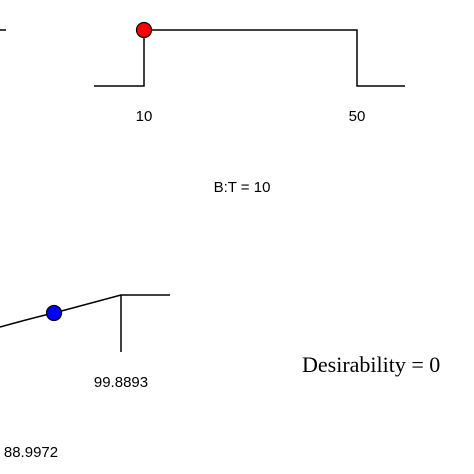  What do you see at coordinates (371, 364) in the screenshot?
I see `overall-desirability-text: Desirability = 0` at bounding box center [371, 364].